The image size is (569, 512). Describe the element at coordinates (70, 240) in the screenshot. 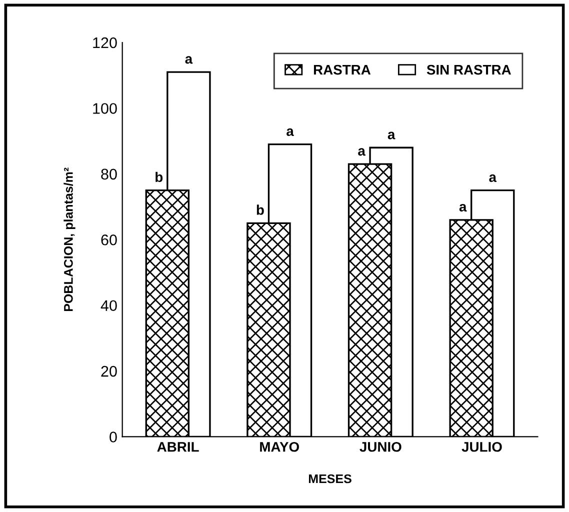

I see `y-axis-title: POBLACION, plantas/m²` at that location.